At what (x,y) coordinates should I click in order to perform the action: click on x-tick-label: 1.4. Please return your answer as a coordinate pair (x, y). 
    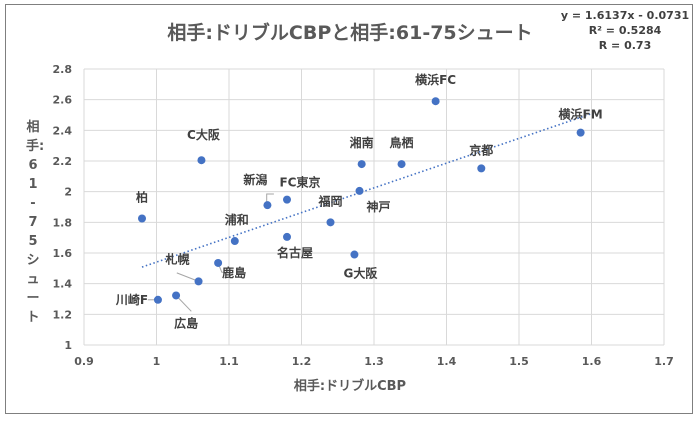
    Looking at the image, I should click on (447, 361).